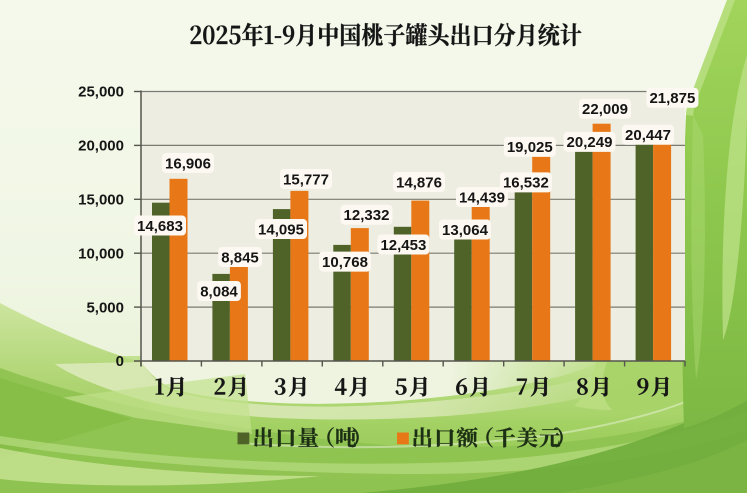 This screenshot has height=493, width=747. Describe the element at coordinates (160, 226) in the screenshot. I see `svg-text: 14,683` at that location.